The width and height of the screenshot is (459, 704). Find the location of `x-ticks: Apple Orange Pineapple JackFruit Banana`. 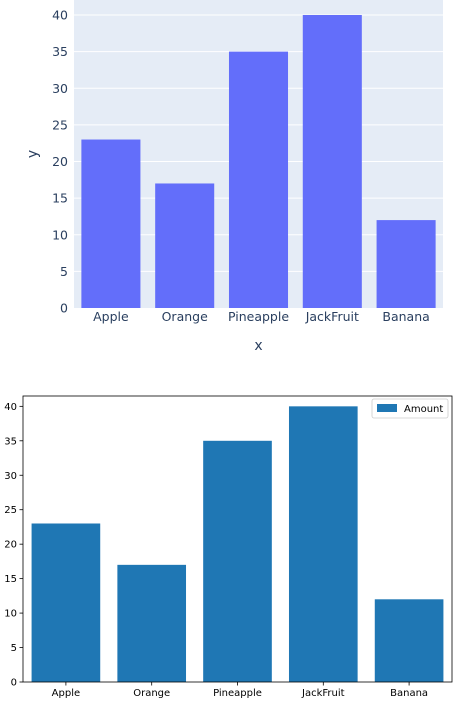

x-ticks: Apple Orange Pineapple JackFruit Banana is located at coordinates (240, 690).